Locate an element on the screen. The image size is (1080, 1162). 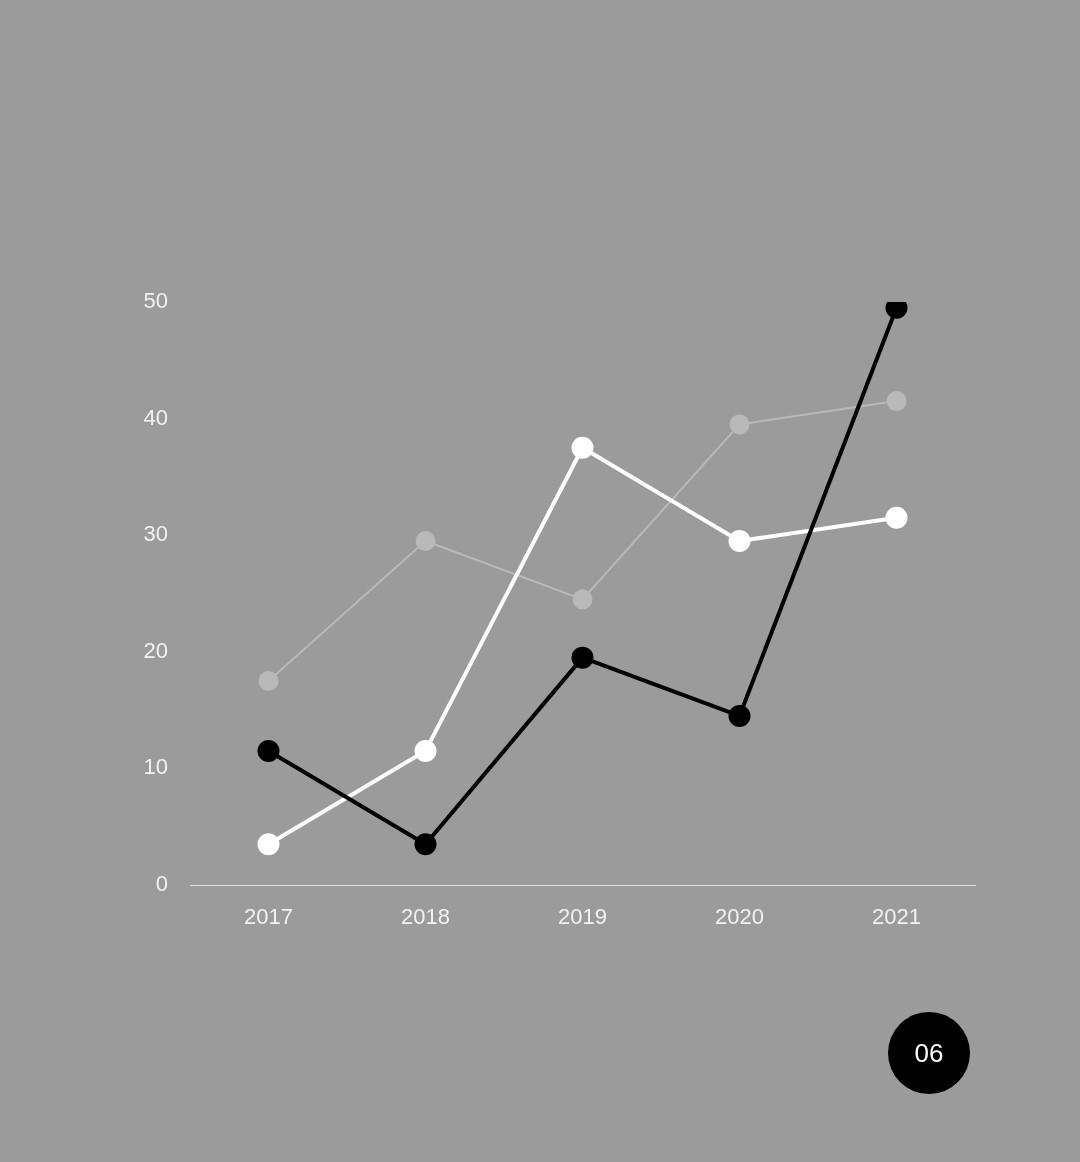
x-tick-label: 2017 is located at coordinates (268, 917).